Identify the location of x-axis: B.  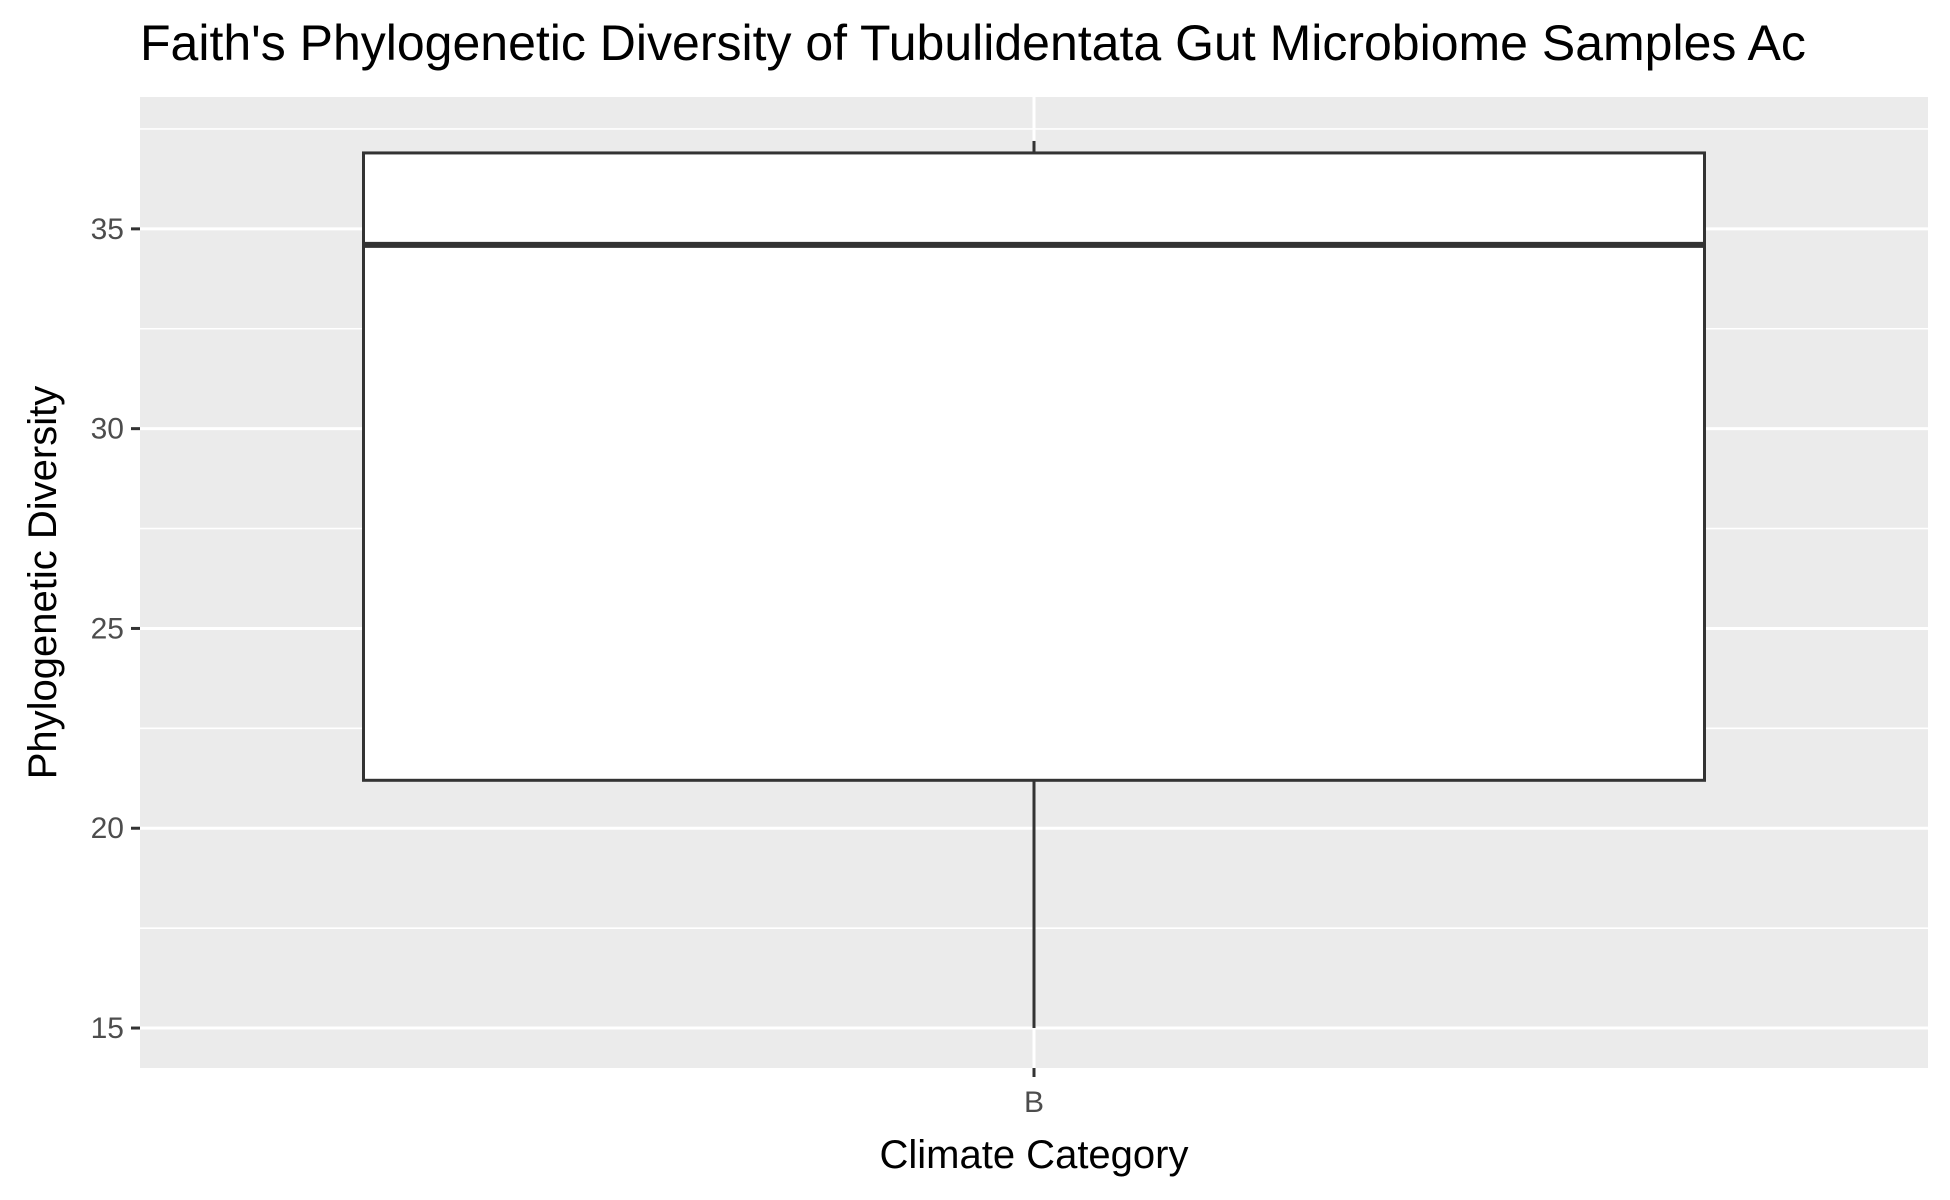
(1034, 1093).